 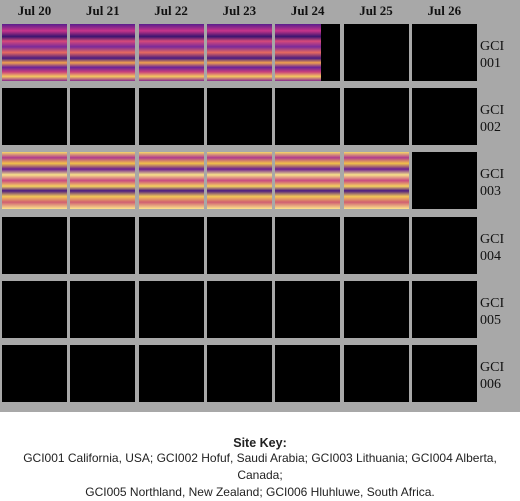 I want to click on day-label: Jul 24, so click(x=307, y=10).